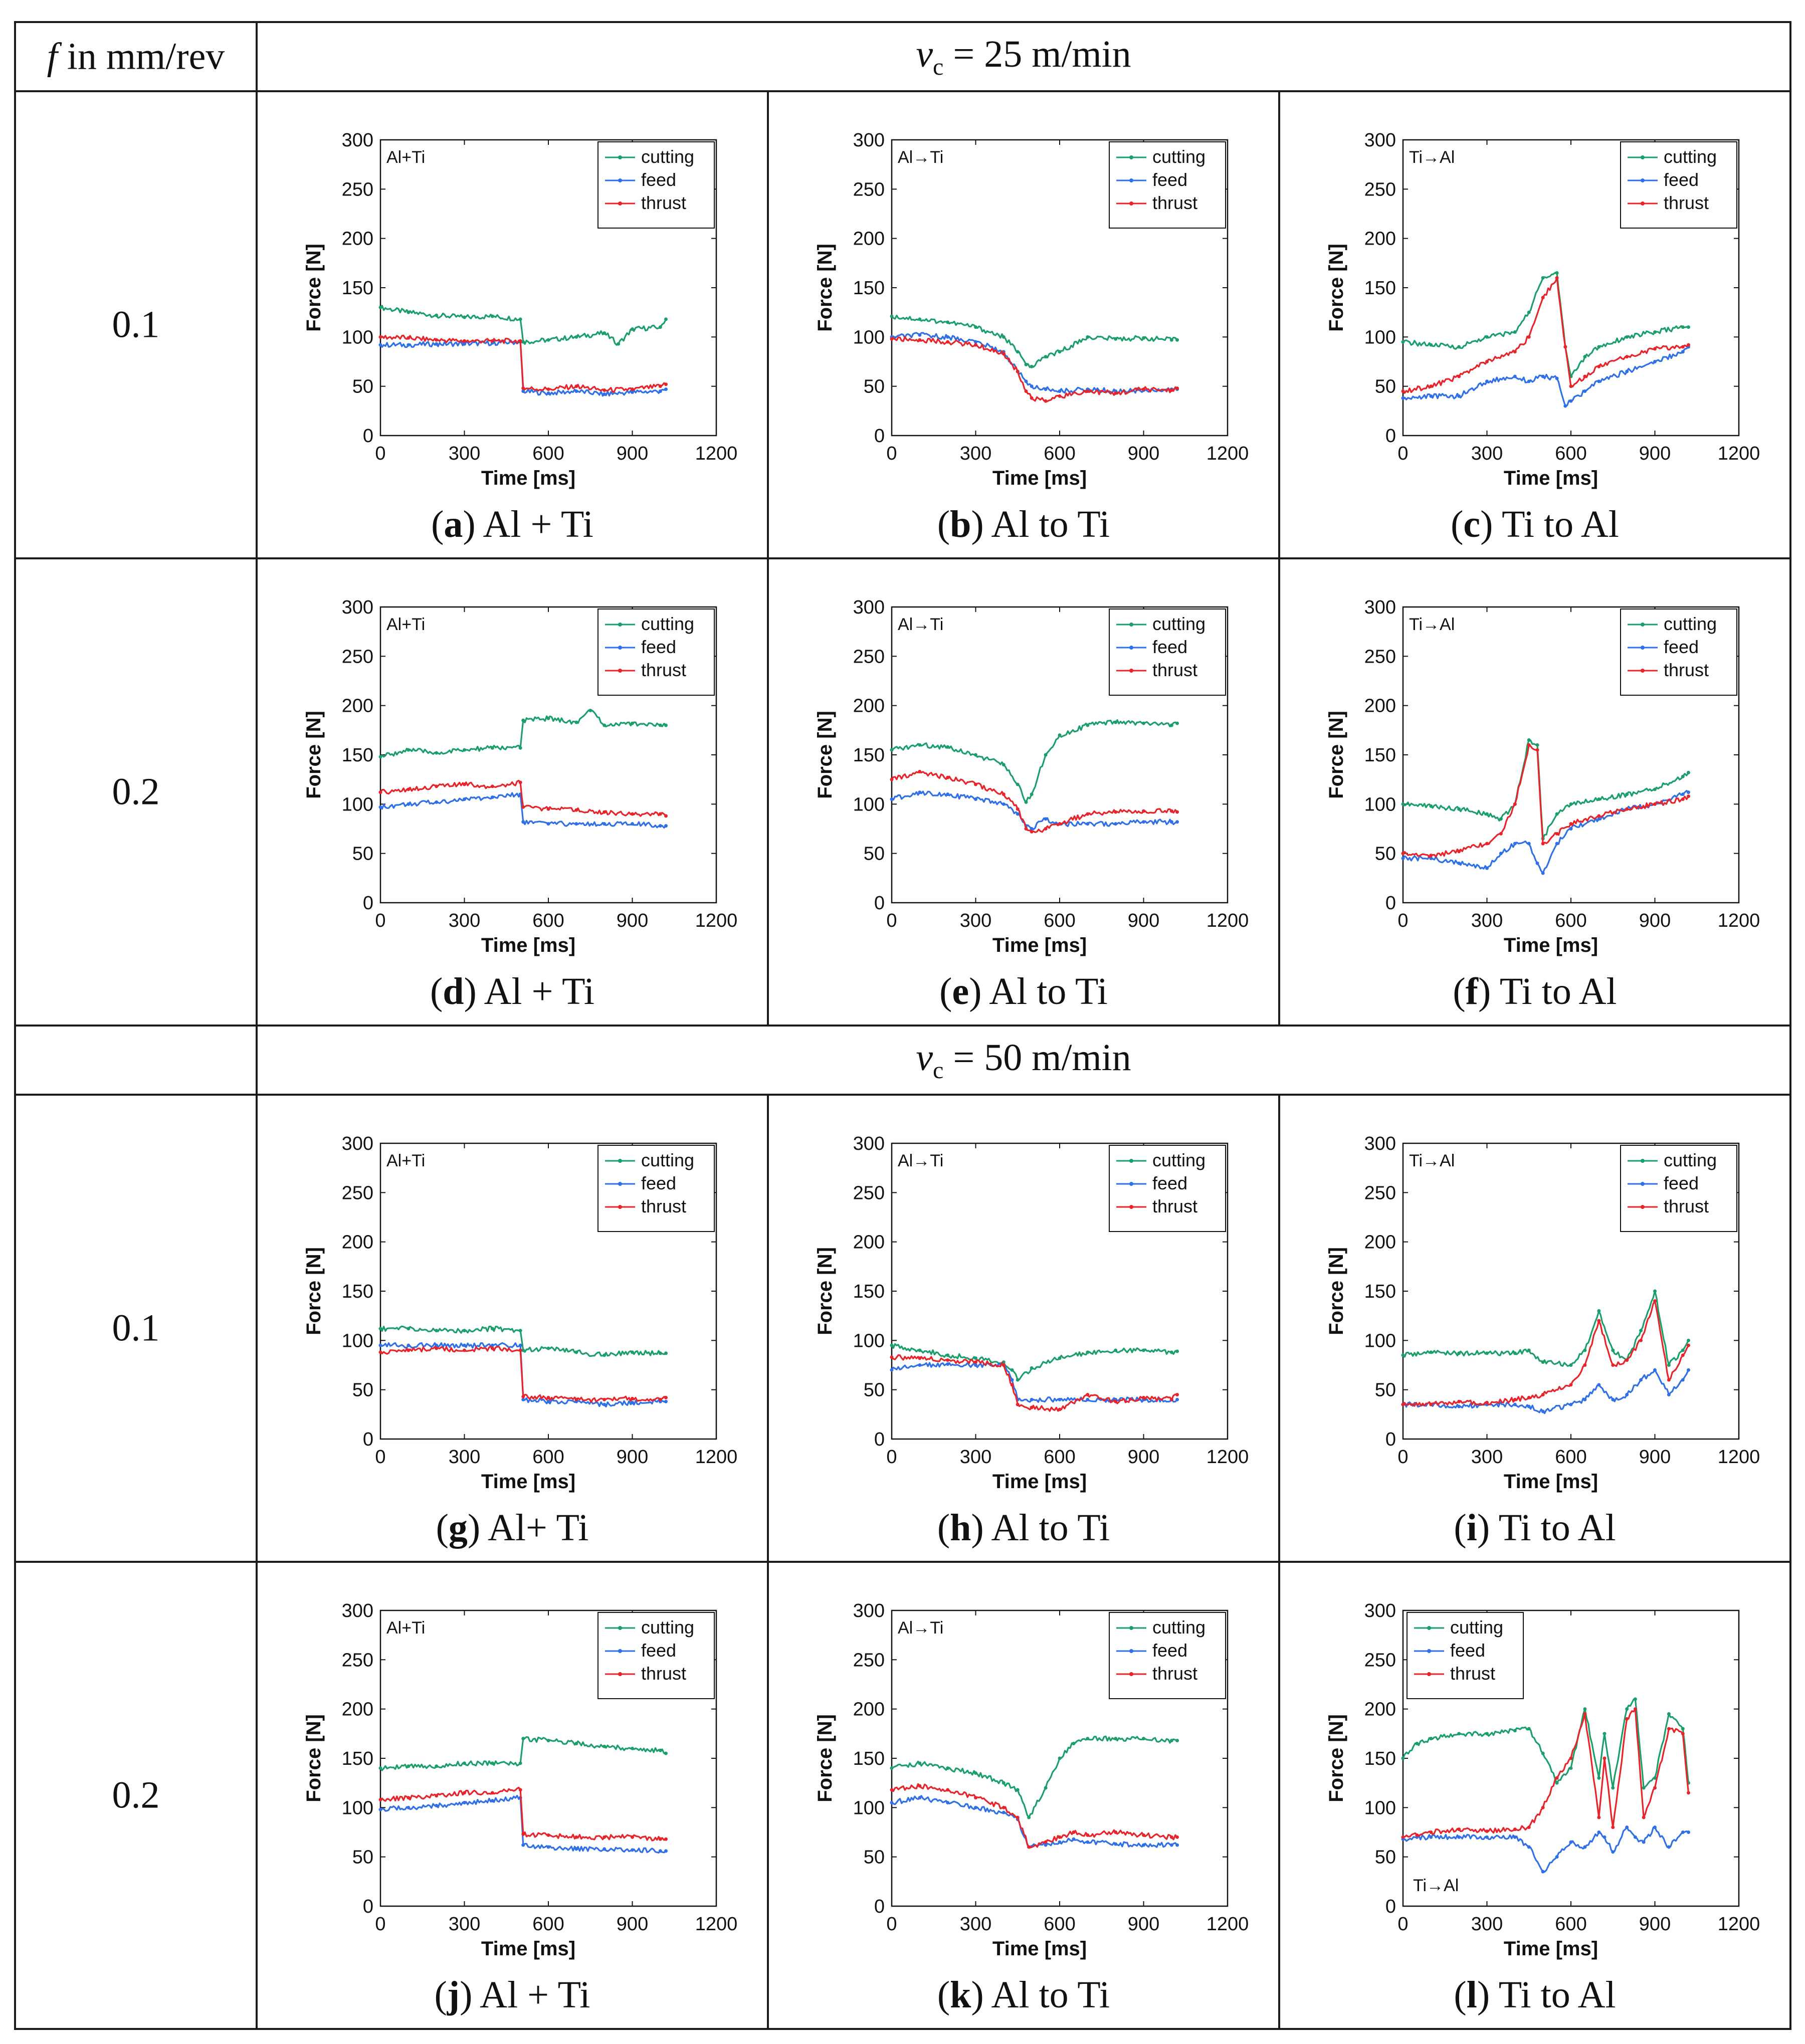  Describe the element at coordinates (1179, 1627) in the screenshot. I see `legend-label-cutting: cutting` at that location.